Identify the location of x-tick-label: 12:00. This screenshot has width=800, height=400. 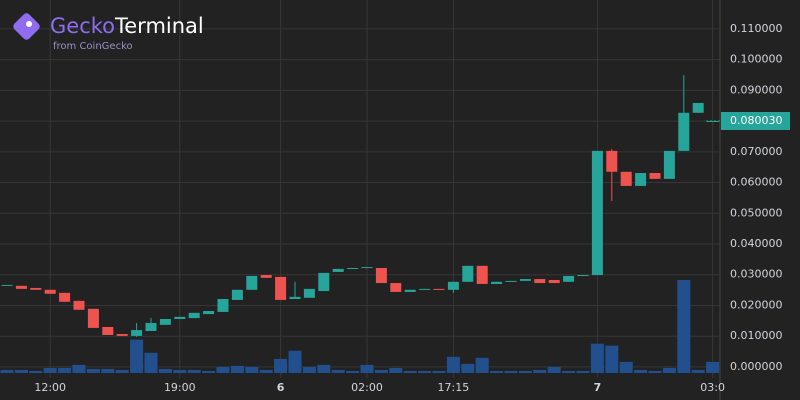
(50, 387).